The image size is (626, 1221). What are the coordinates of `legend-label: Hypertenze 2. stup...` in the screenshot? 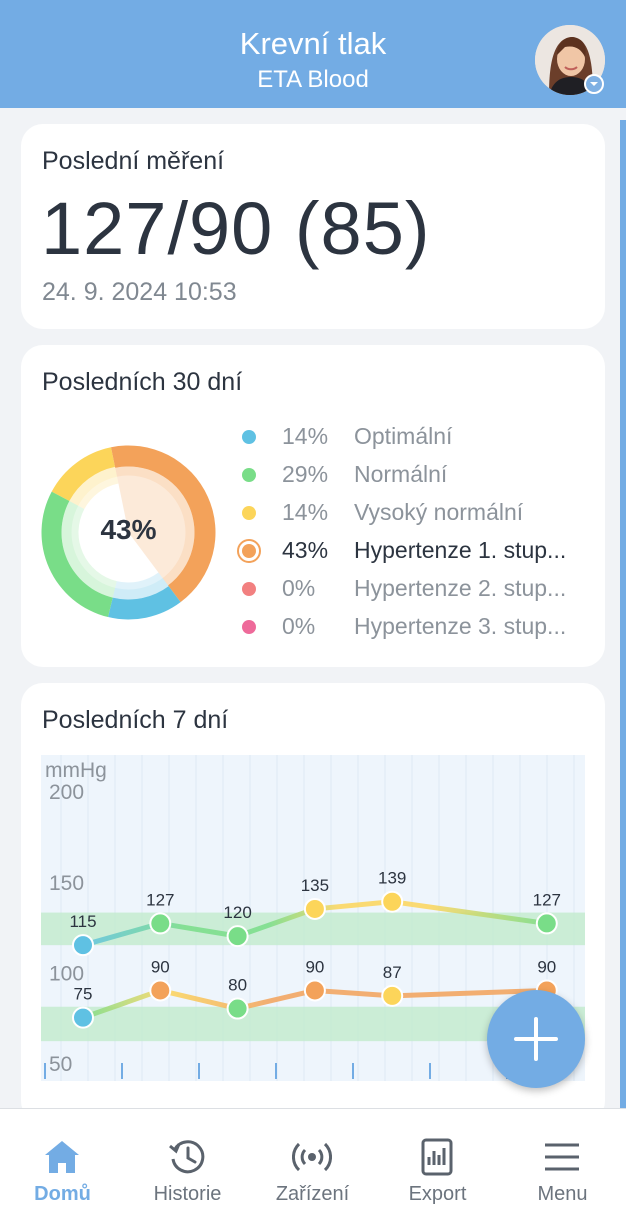 It's located at (460, 588).